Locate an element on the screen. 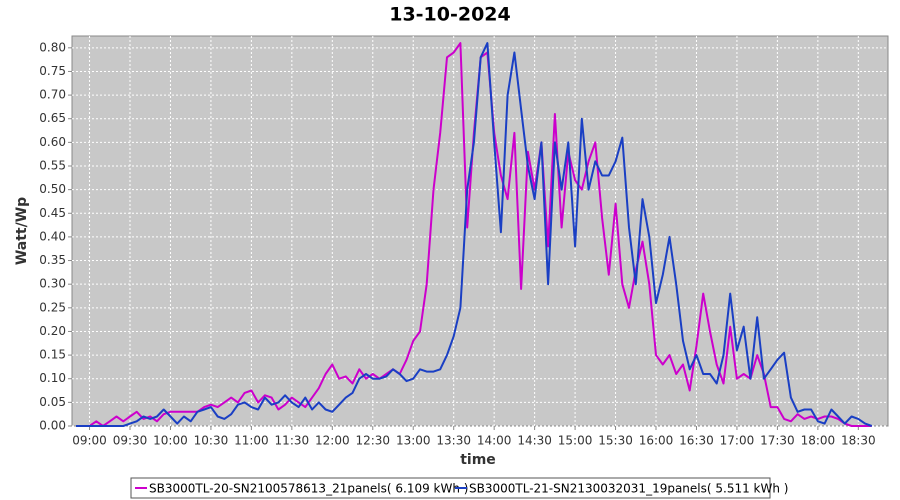 This screenshot has height=500, width=900. x-tick-label: 15:00 is located at coordinates (575, 441).